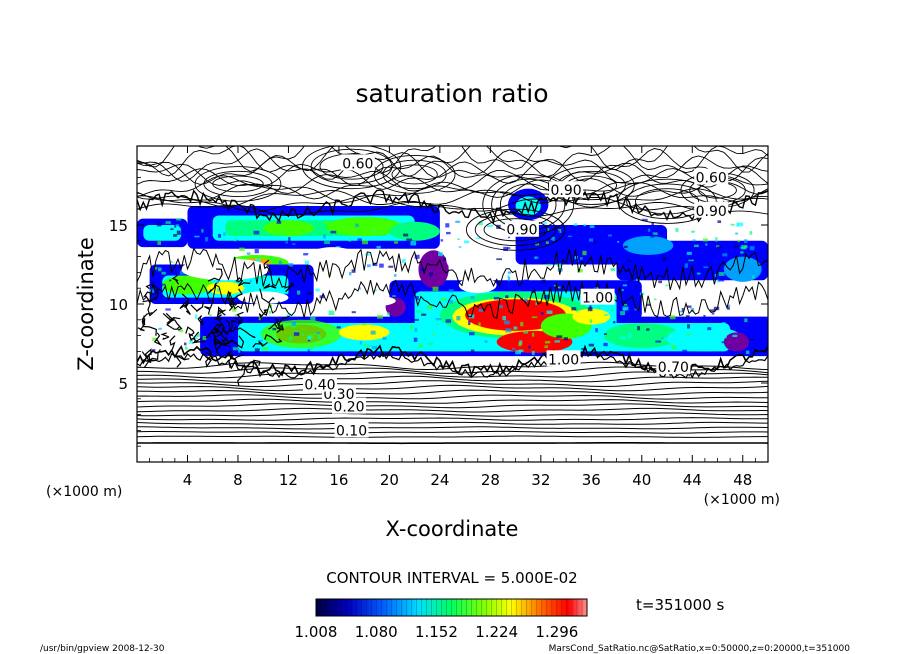 The width and height of the screenshot is (904, 654). I want to click on x-unit-label: (×1000 m), so click(742, 500).